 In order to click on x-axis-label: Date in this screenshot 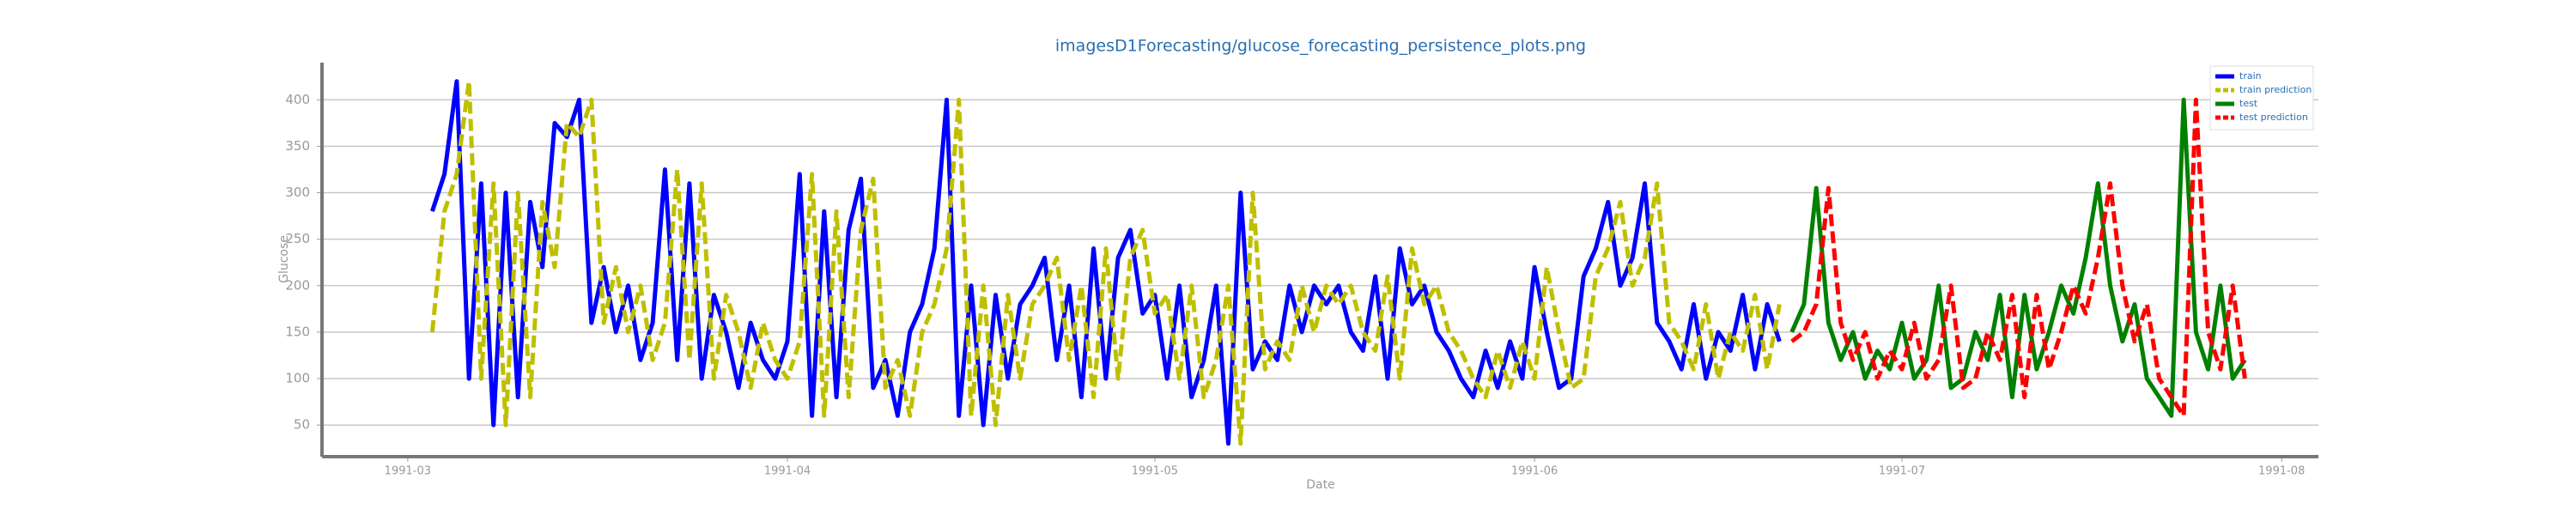, I will do `click(1320, 485)`.